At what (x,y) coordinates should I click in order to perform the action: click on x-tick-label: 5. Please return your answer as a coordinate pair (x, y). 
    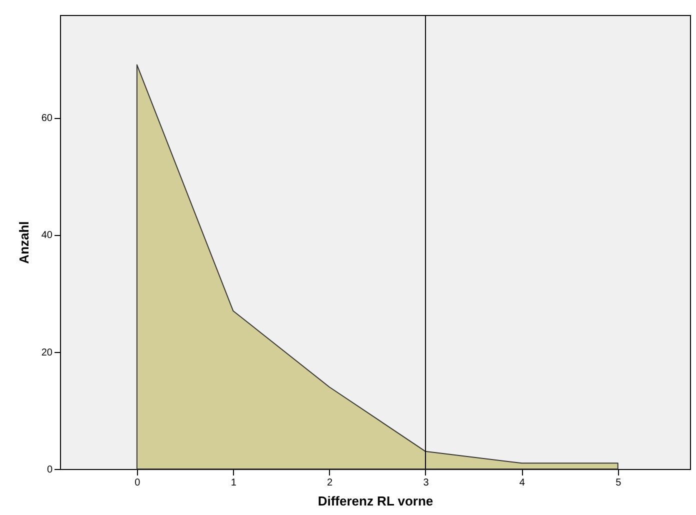
    Looking at the image, I should click on (619, 483).